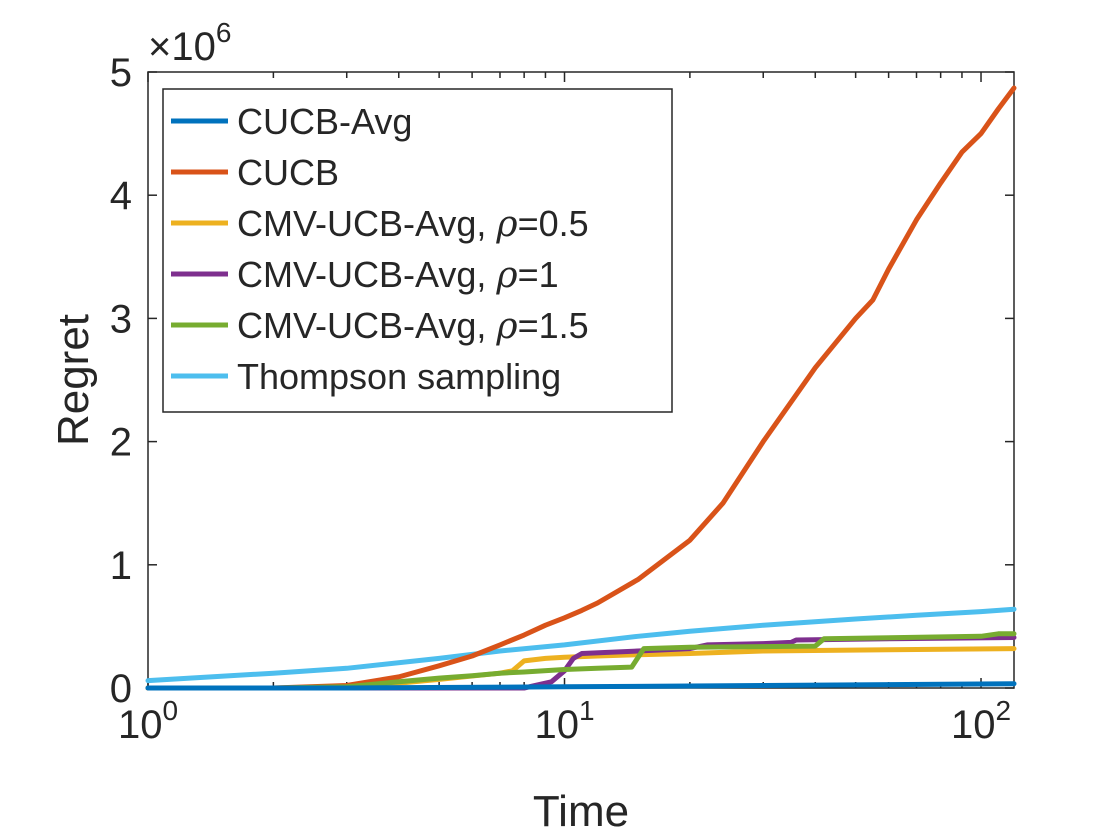 This screenshot has width=1120, height=840. What do you see at coordinates (189, 43) in the screenshot?
I see `y-multiplier: ×10⁶` at bounding box center [189, 43].